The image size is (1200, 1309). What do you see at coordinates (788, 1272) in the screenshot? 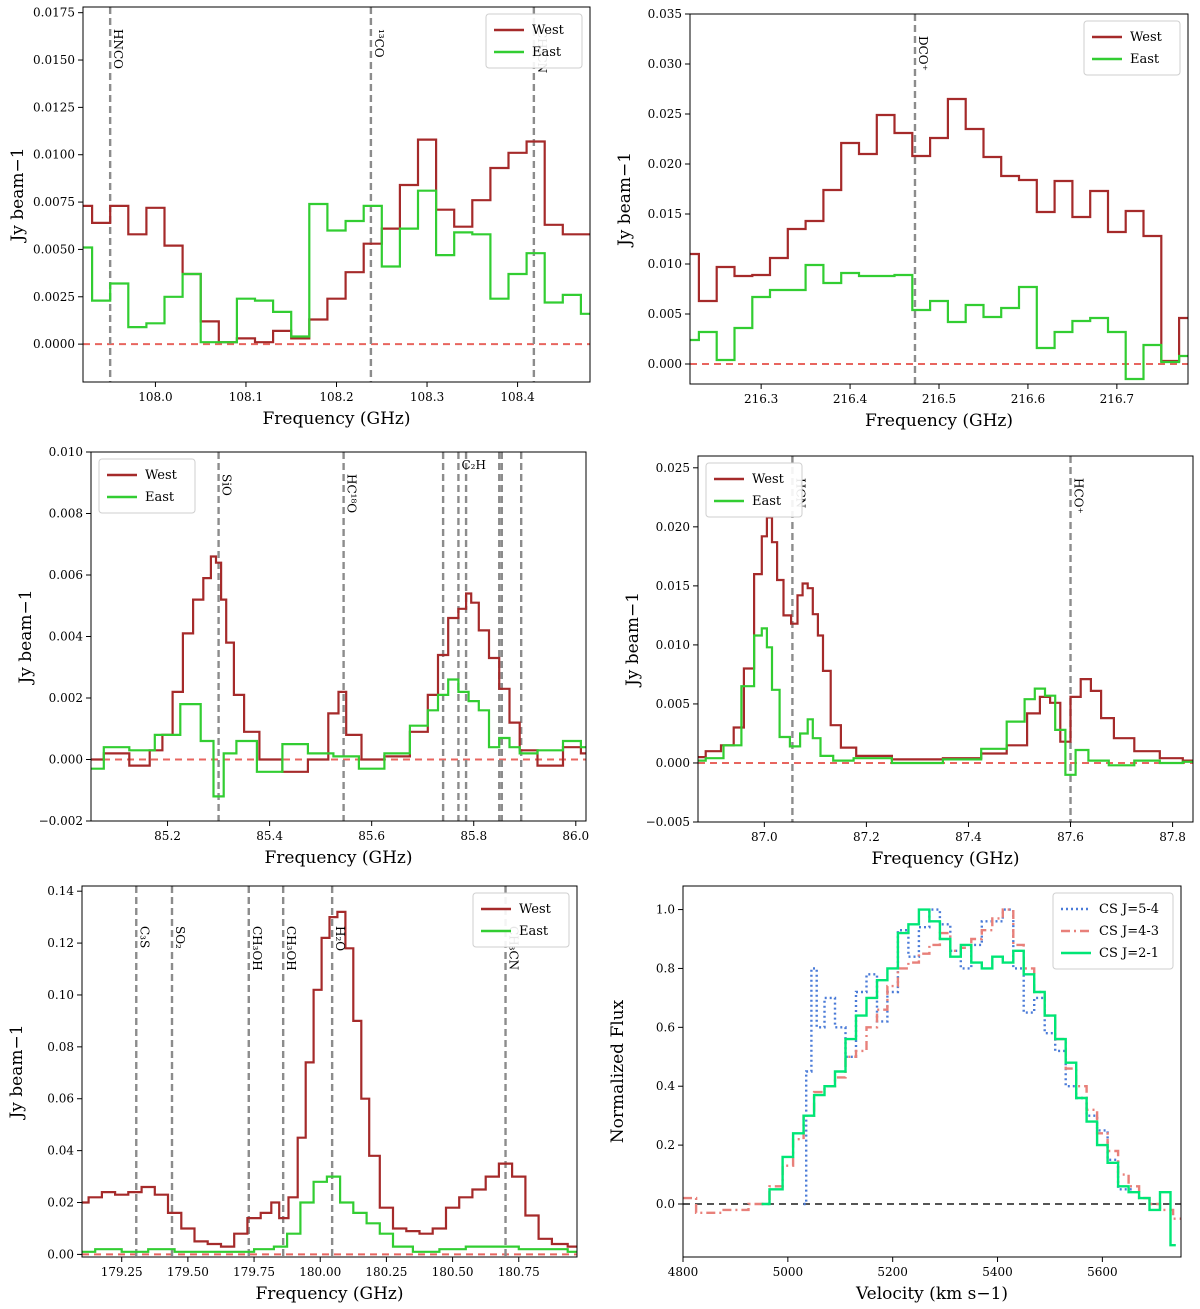
I see `x-tick-label: 5000` at bounding box center [788, 1272].